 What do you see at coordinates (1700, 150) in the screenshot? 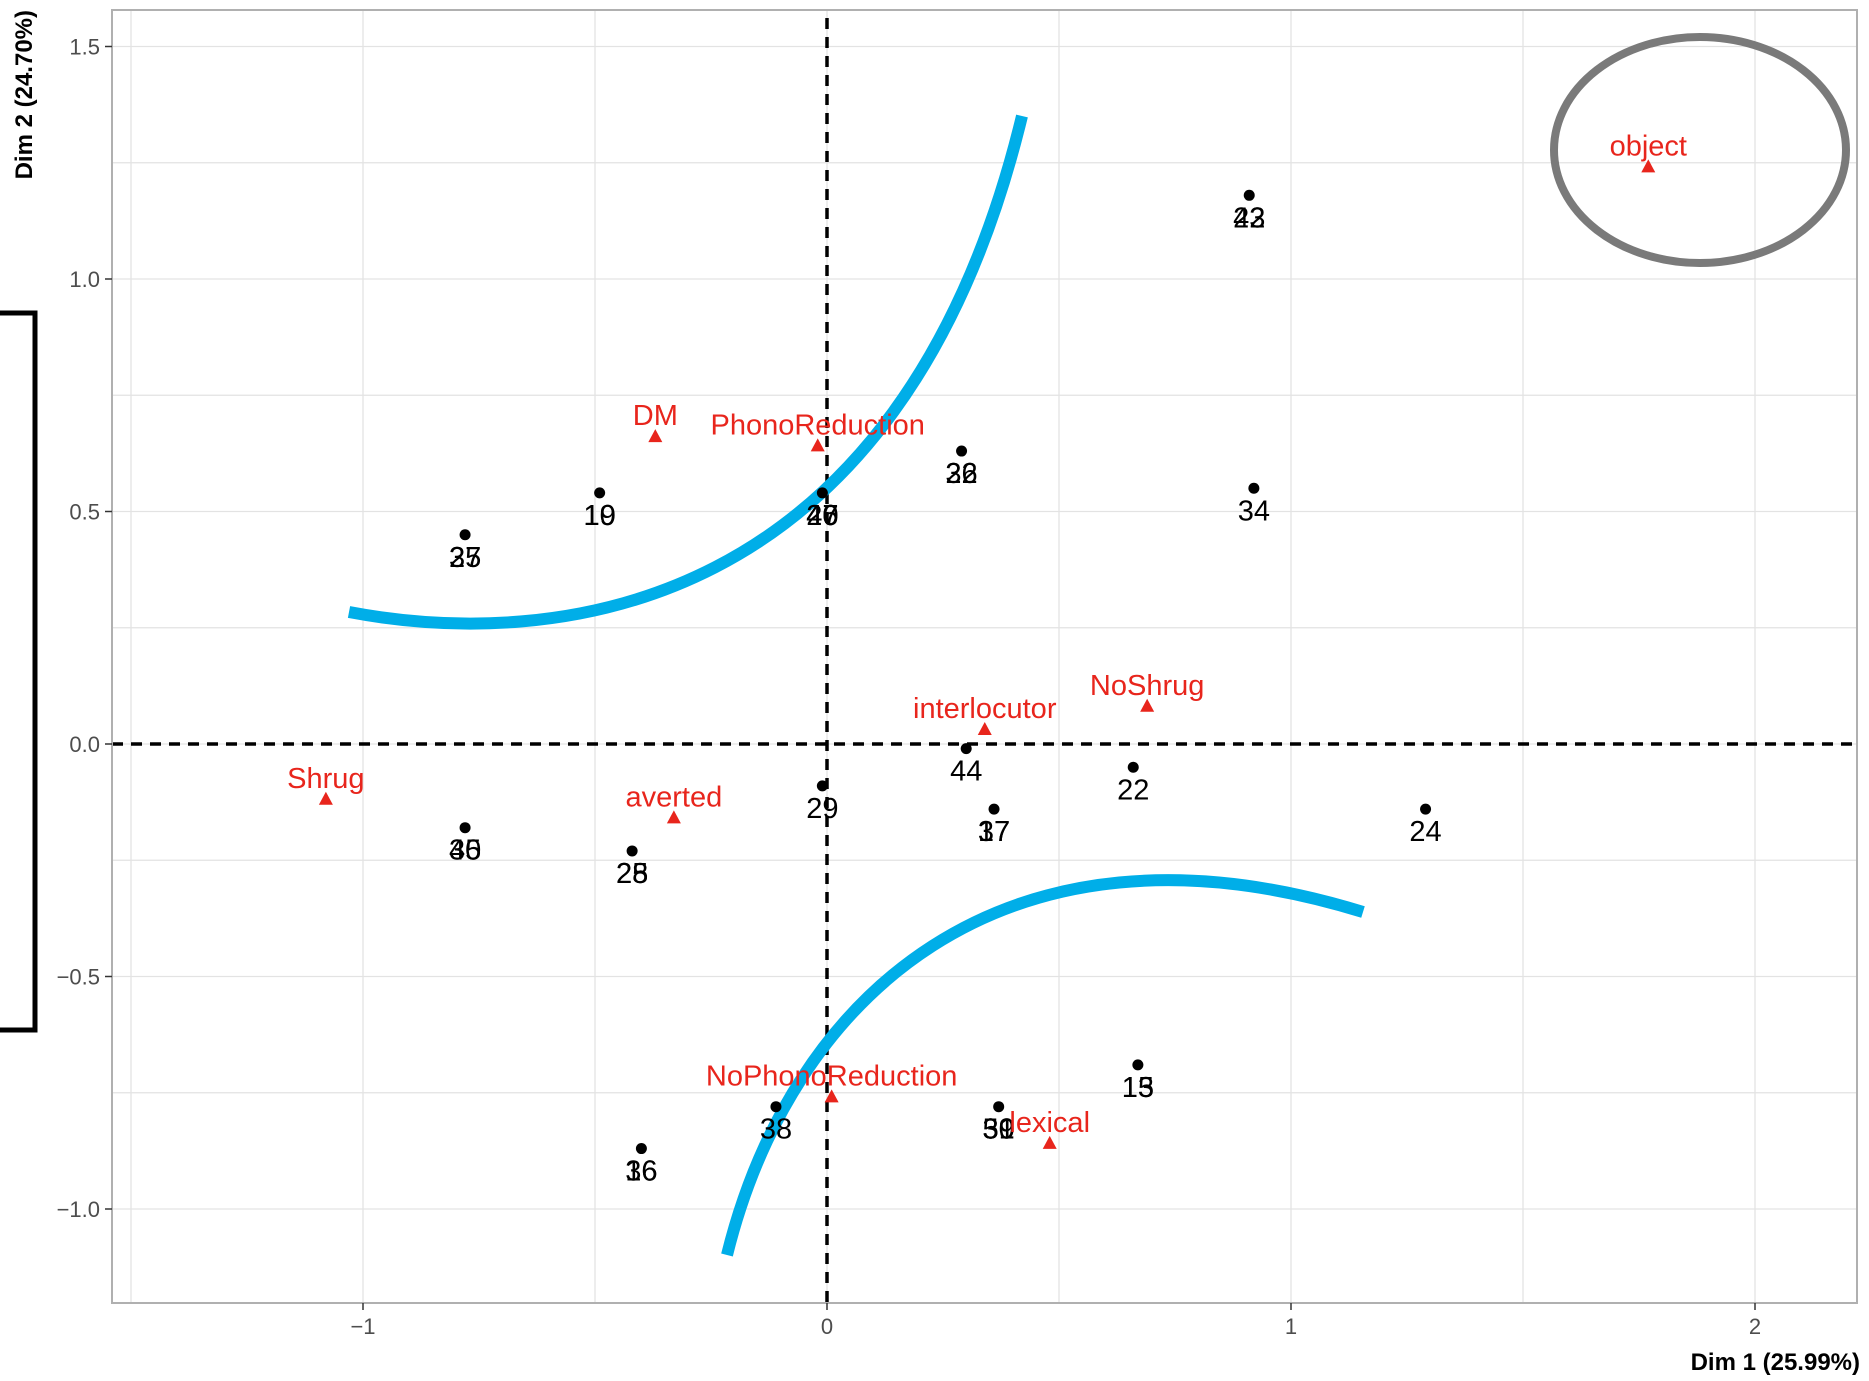
I see `highlight-ellipse` at bounding box center [1700, 150].